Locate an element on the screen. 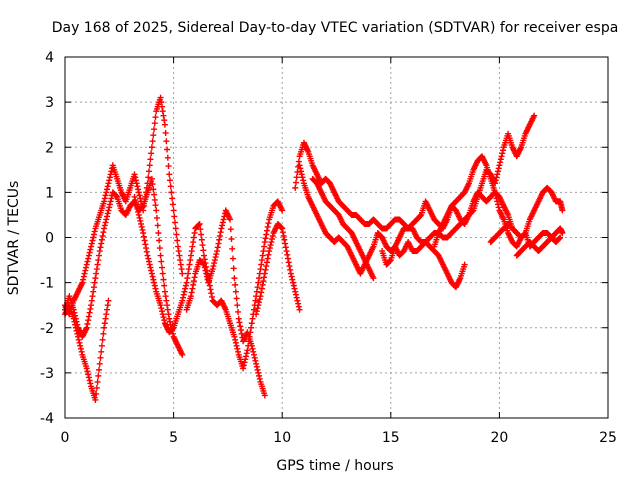 This screenshot has width=640, height=480. y-tick-label: 4 is located at coordinates (49, 58).